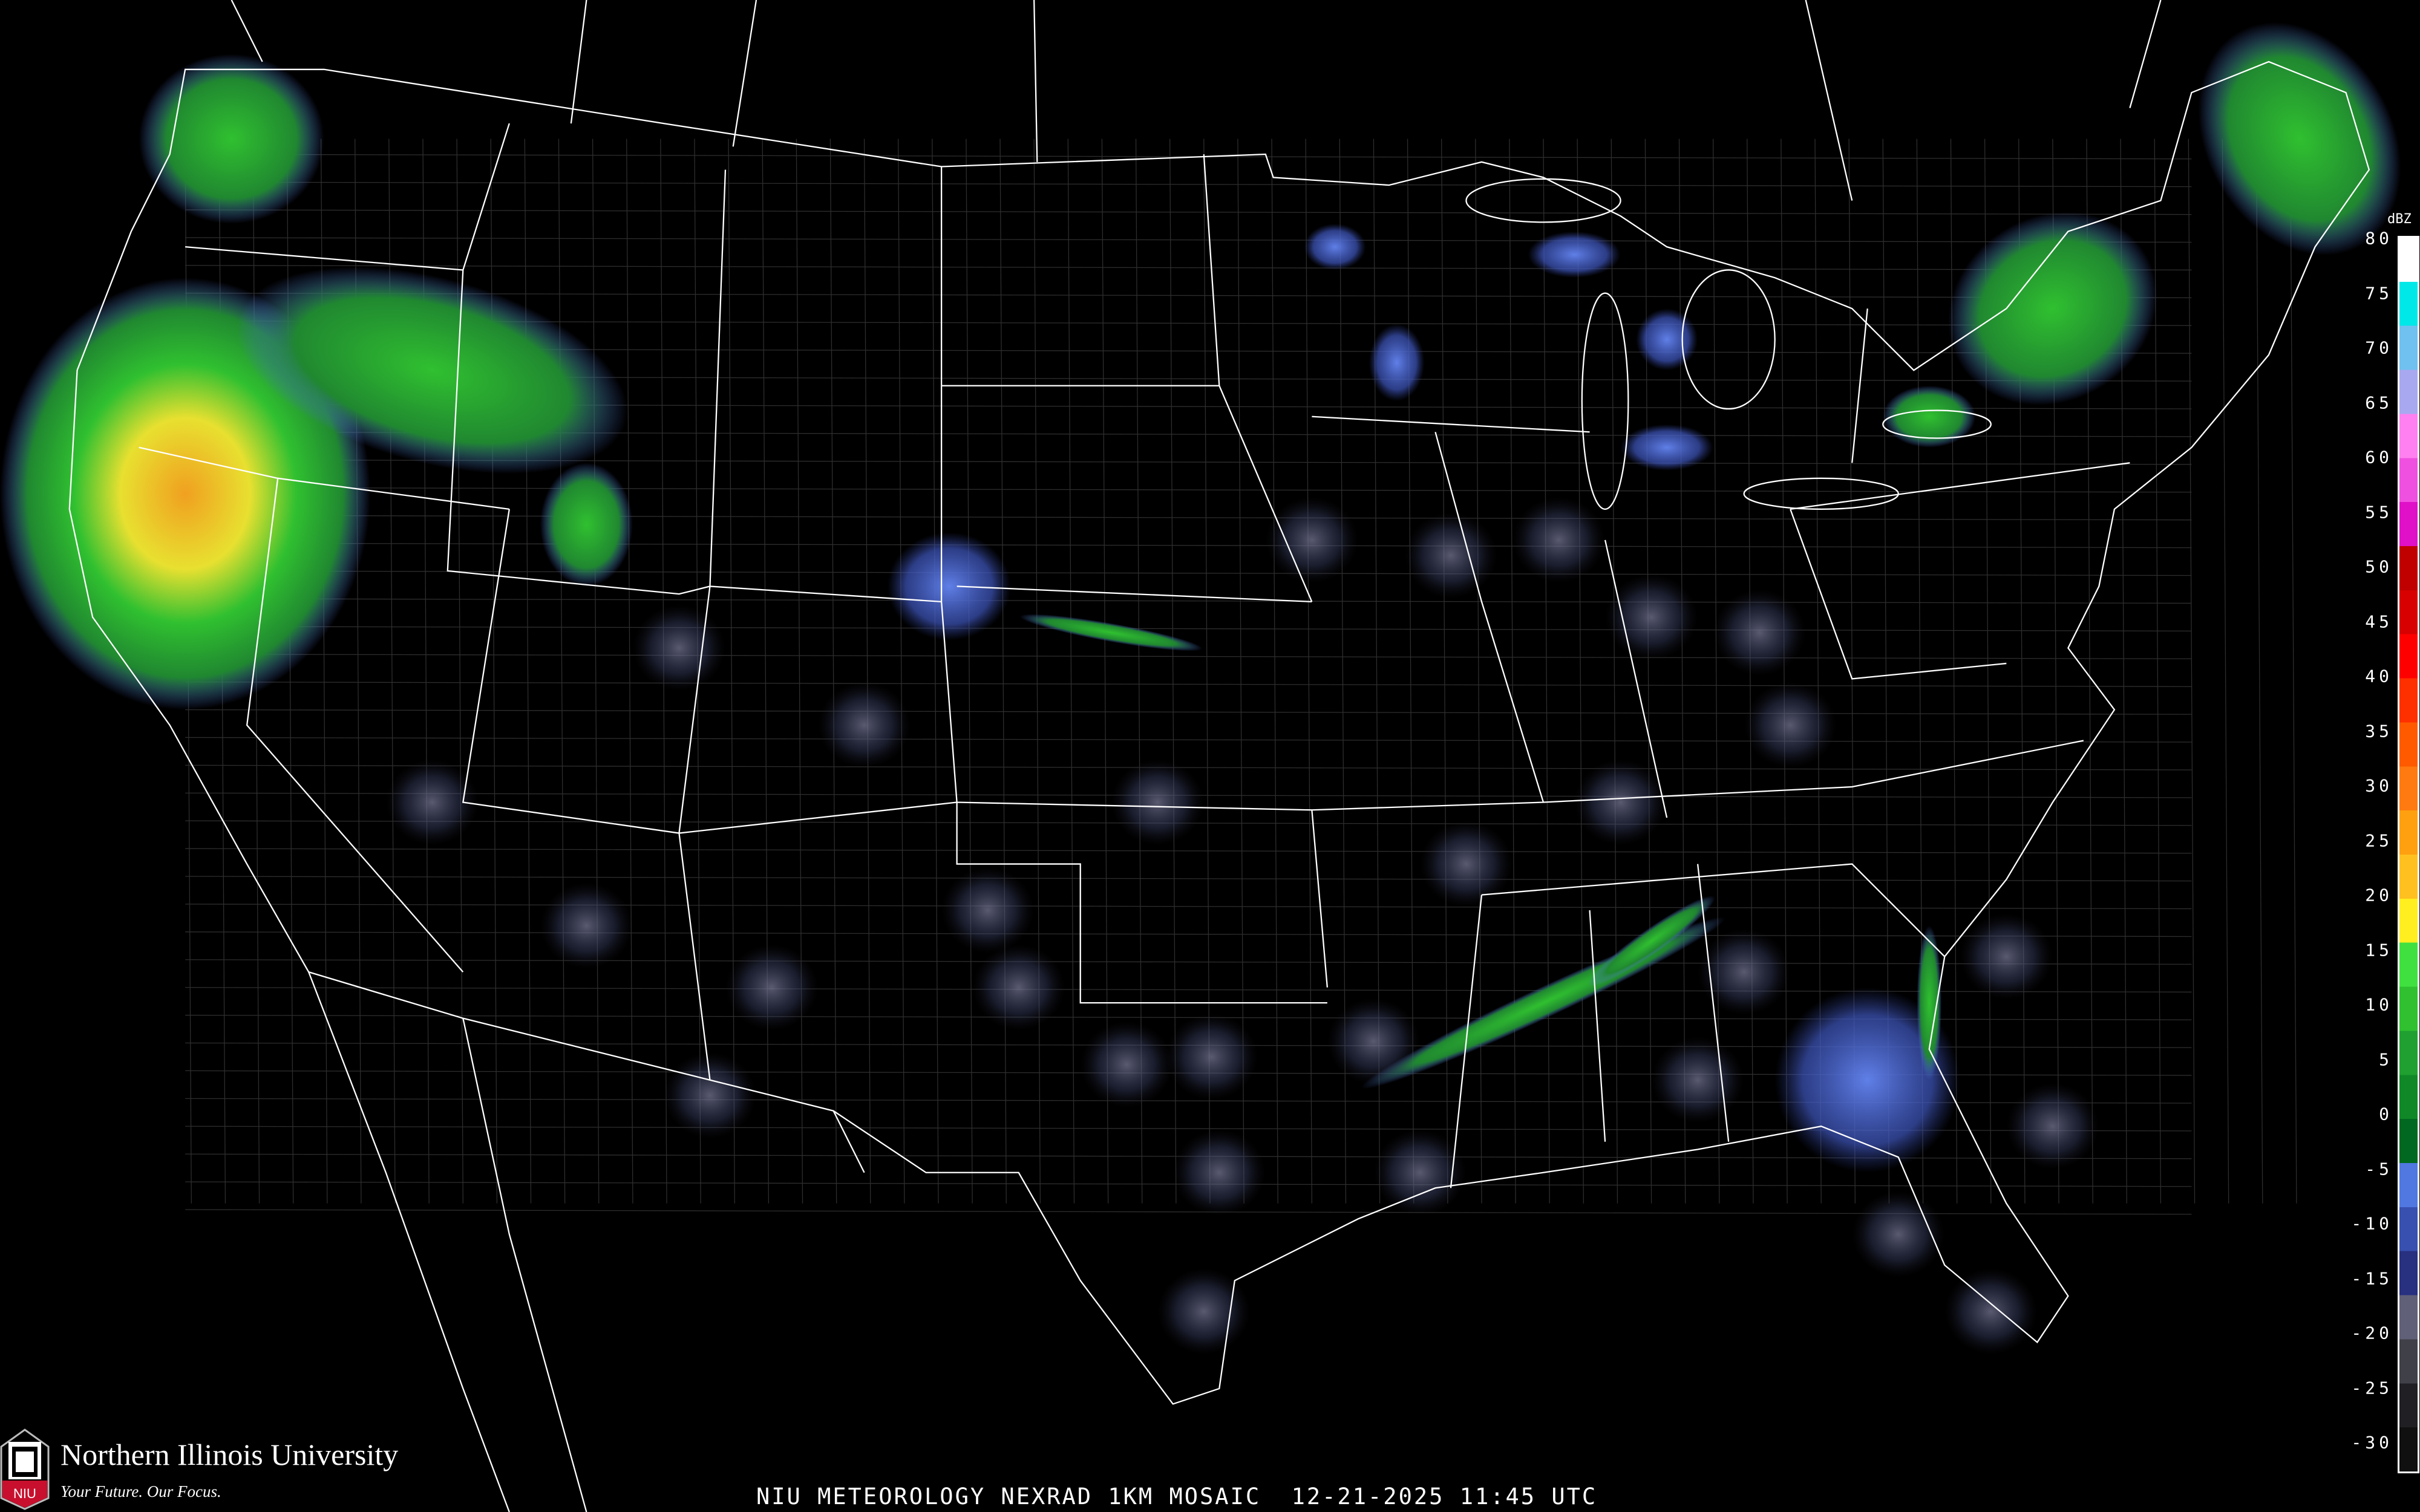 This screenshot has height=1512, width=2420. What do you see at coordinates (2379, 676) in the screenshot?
I see `legend-tick-label: 40` at bounding box center [2379, 676].